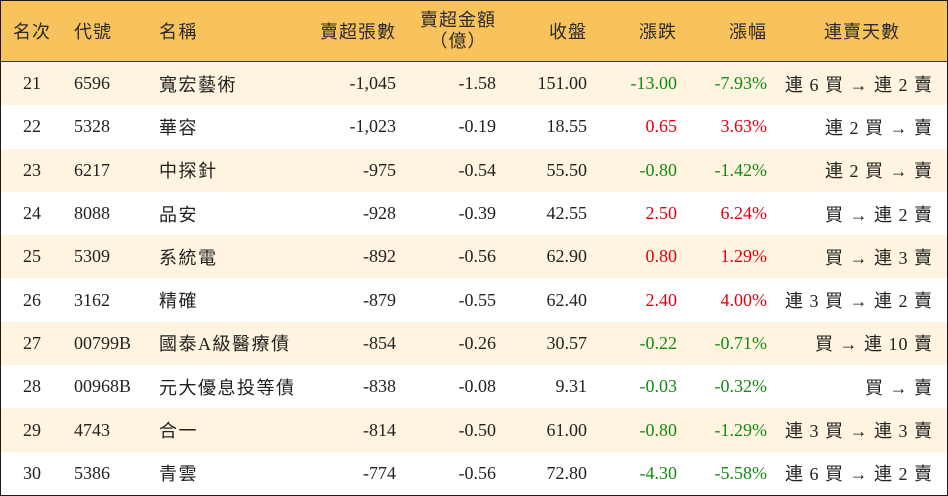 This screenshot has height=496, width=948. What do you see at coordinates (379, 169) in the screenshot?
I see `sell-lots-cell: -975` at bounding box center [379, 169].